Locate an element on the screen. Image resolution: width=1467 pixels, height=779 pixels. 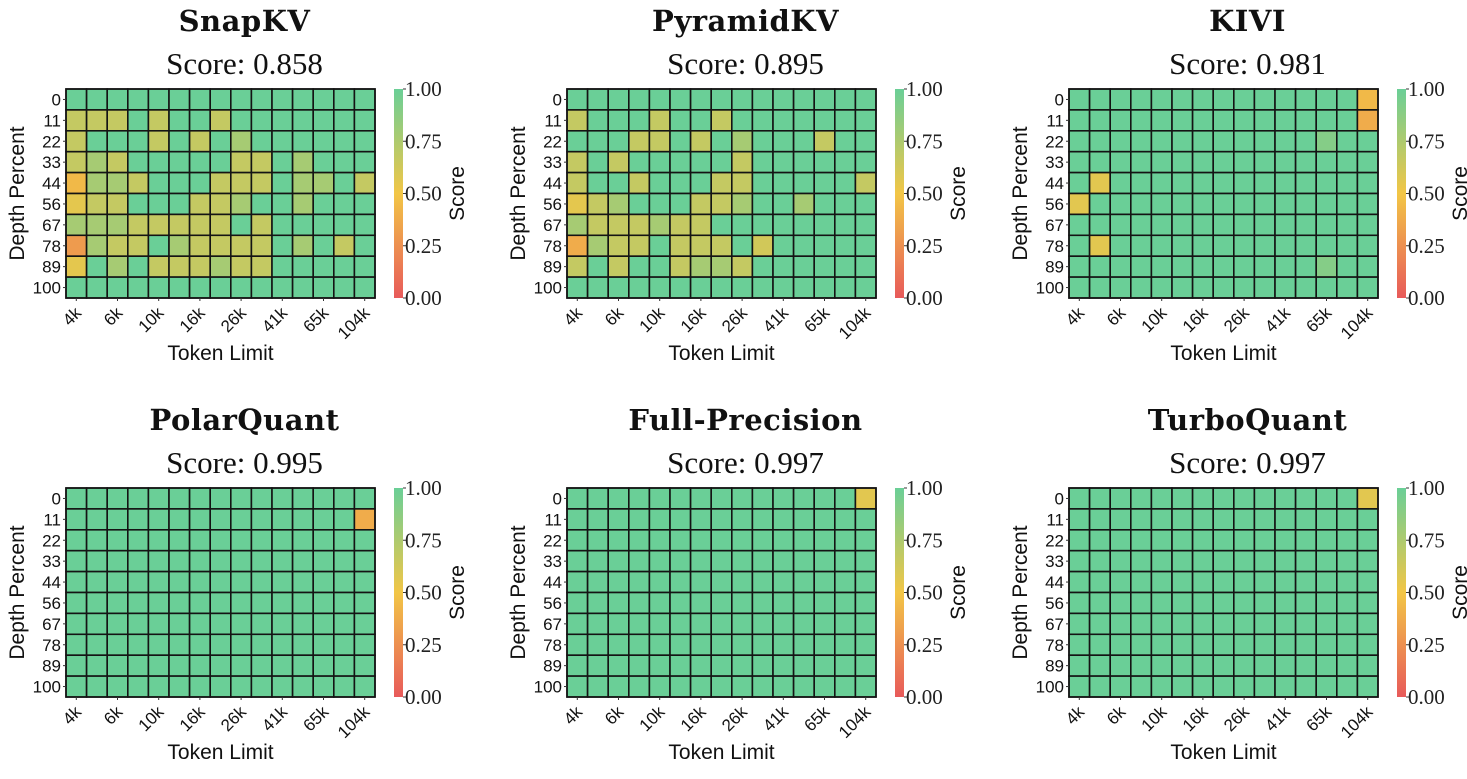
x-tick-label: 65k is located at coordinates (817, 718).